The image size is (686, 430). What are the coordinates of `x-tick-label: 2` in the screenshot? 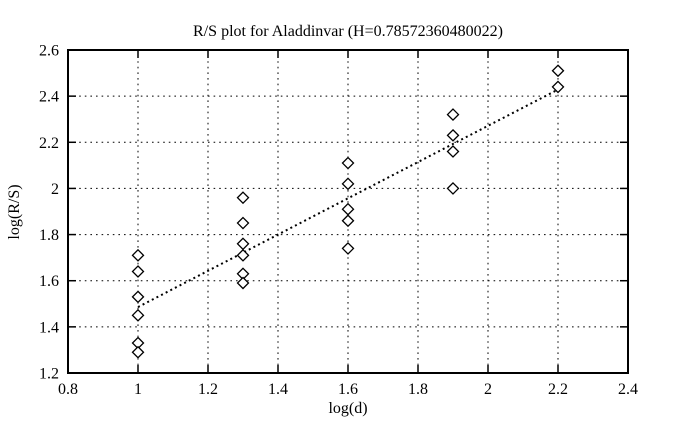 It's located at (488, 389).